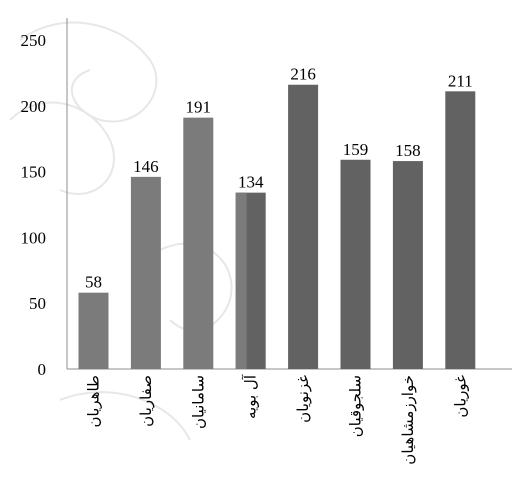 The image size is (527, 501). I want to click on y-tick-label: 200, so click(34, 106).